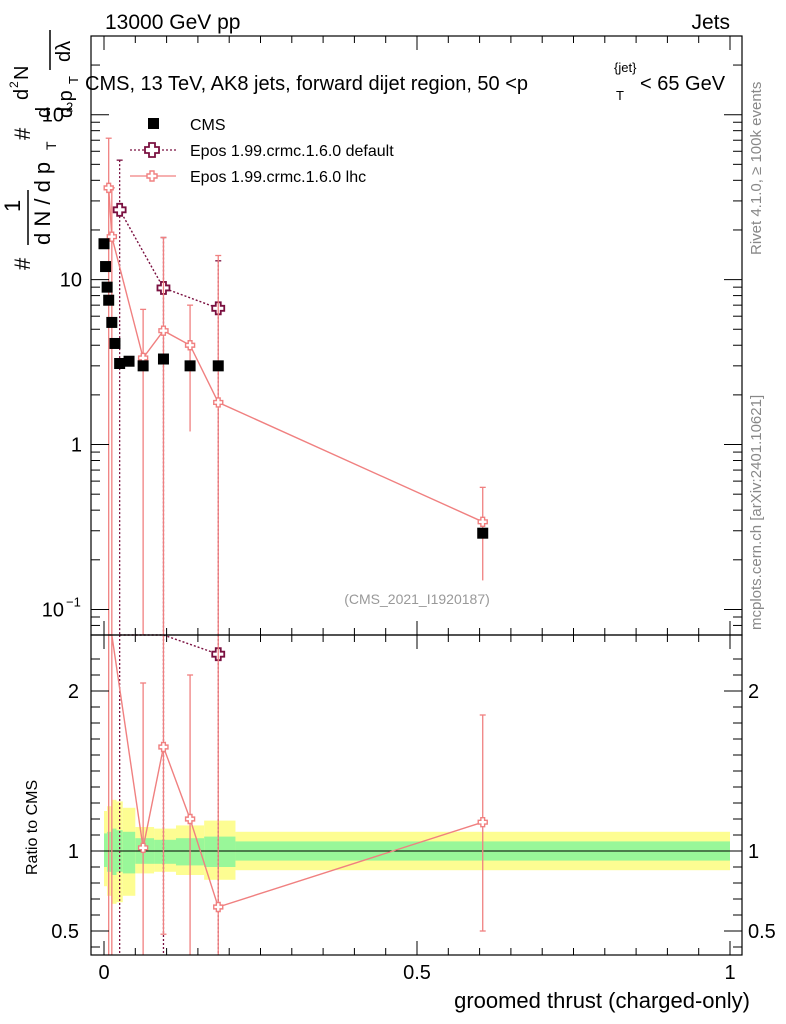 The image size is (786, 1024). Describe the element at coordinates (73, 852) in the screenshot. I see `ratio-y-tick-label: 1` at that location.